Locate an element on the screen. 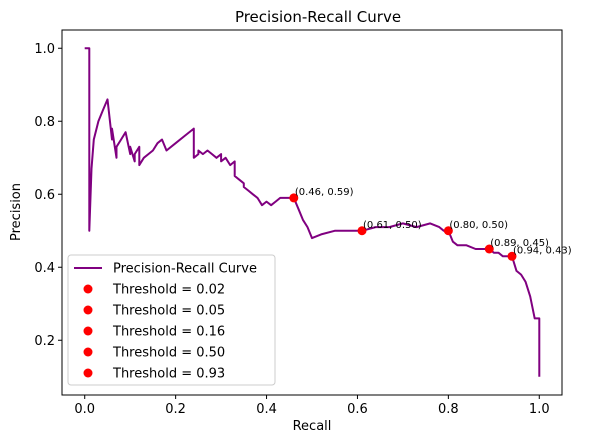 The width and height of the screenshot is (591, 446). y-axis: 0.2 0.4 0.6 0.8 1.0 is located at coordinates (48, 195).